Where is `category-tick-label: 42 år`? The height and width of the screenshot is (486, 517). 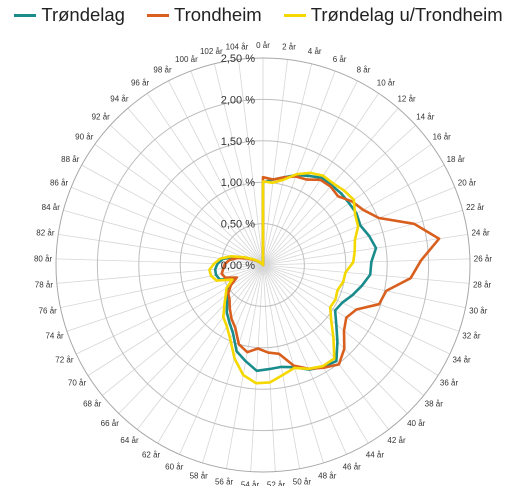 category-tick-label: 42 år is located at coordinates (396, 440).